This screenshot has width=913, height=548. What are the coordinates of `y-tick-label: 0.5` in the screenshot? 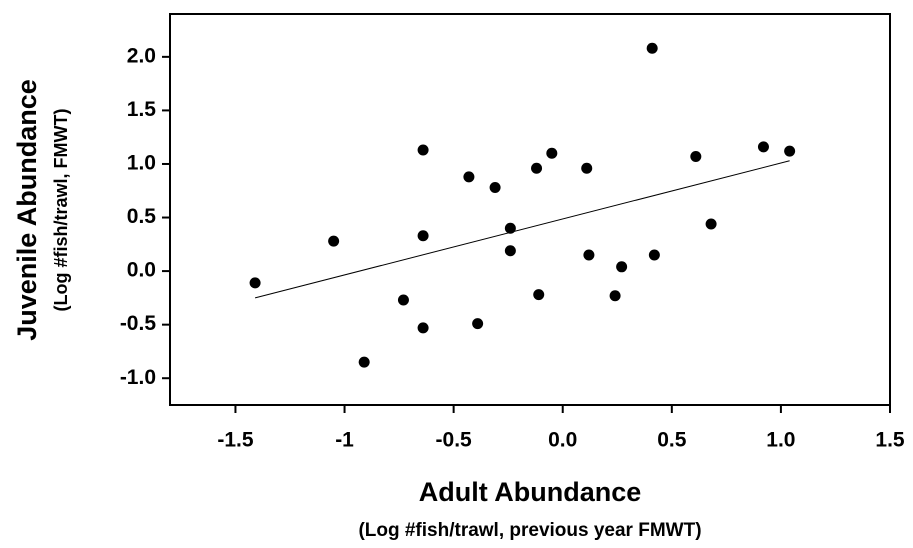 It's located at (142, 216).